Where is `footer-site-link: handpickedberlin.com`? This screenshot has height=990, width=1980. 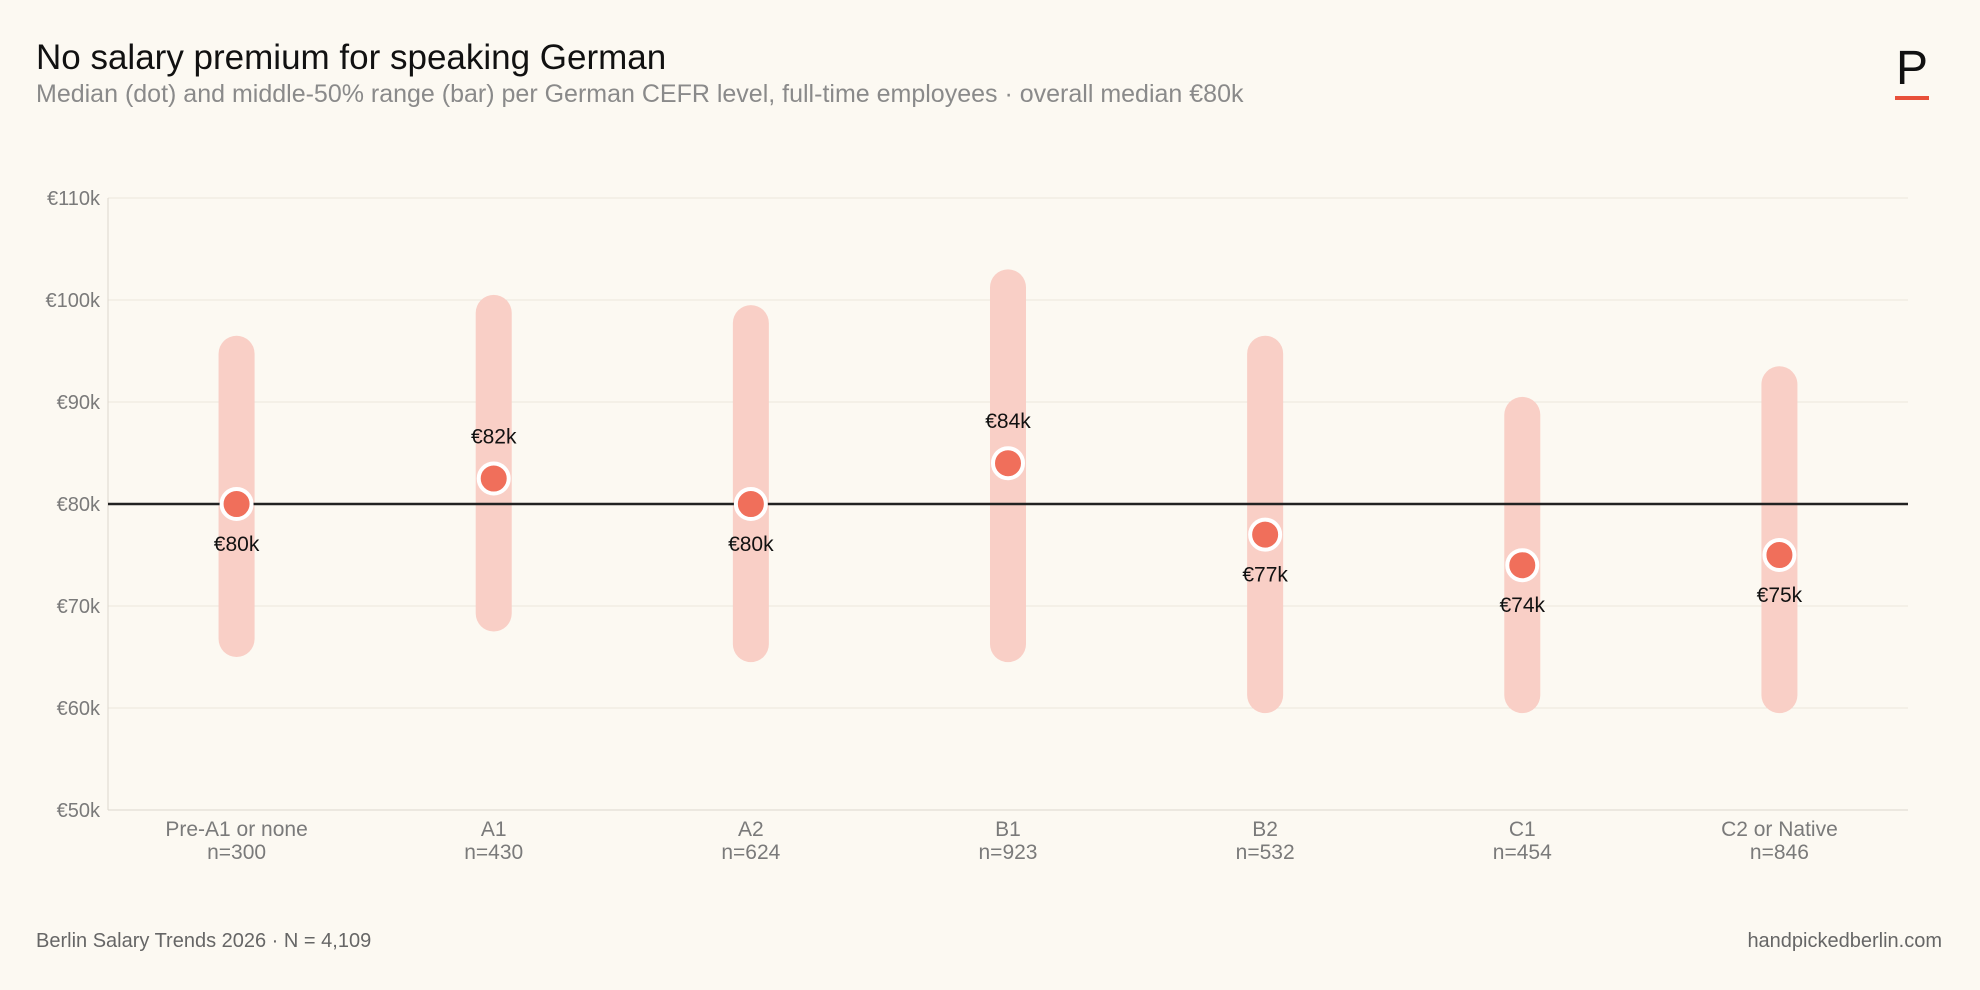 footer-site-link: handpickedberlin.com is located at coordinates (1844, 941).